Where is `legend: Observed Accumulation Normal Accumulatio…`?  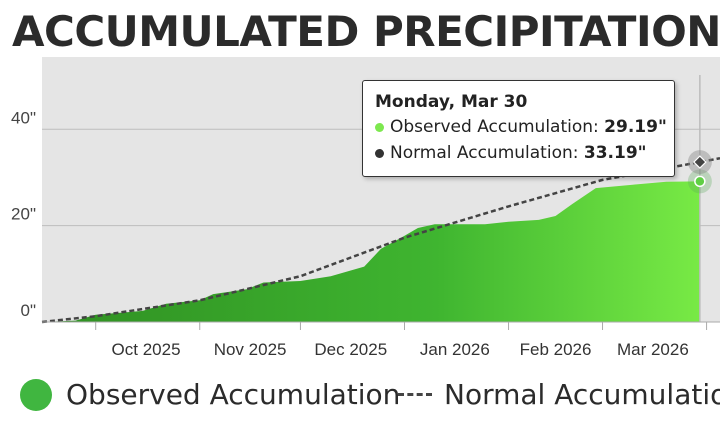 legend: Observed Accumulation Normal Accumulatio… is located at coordinates (360, 400).